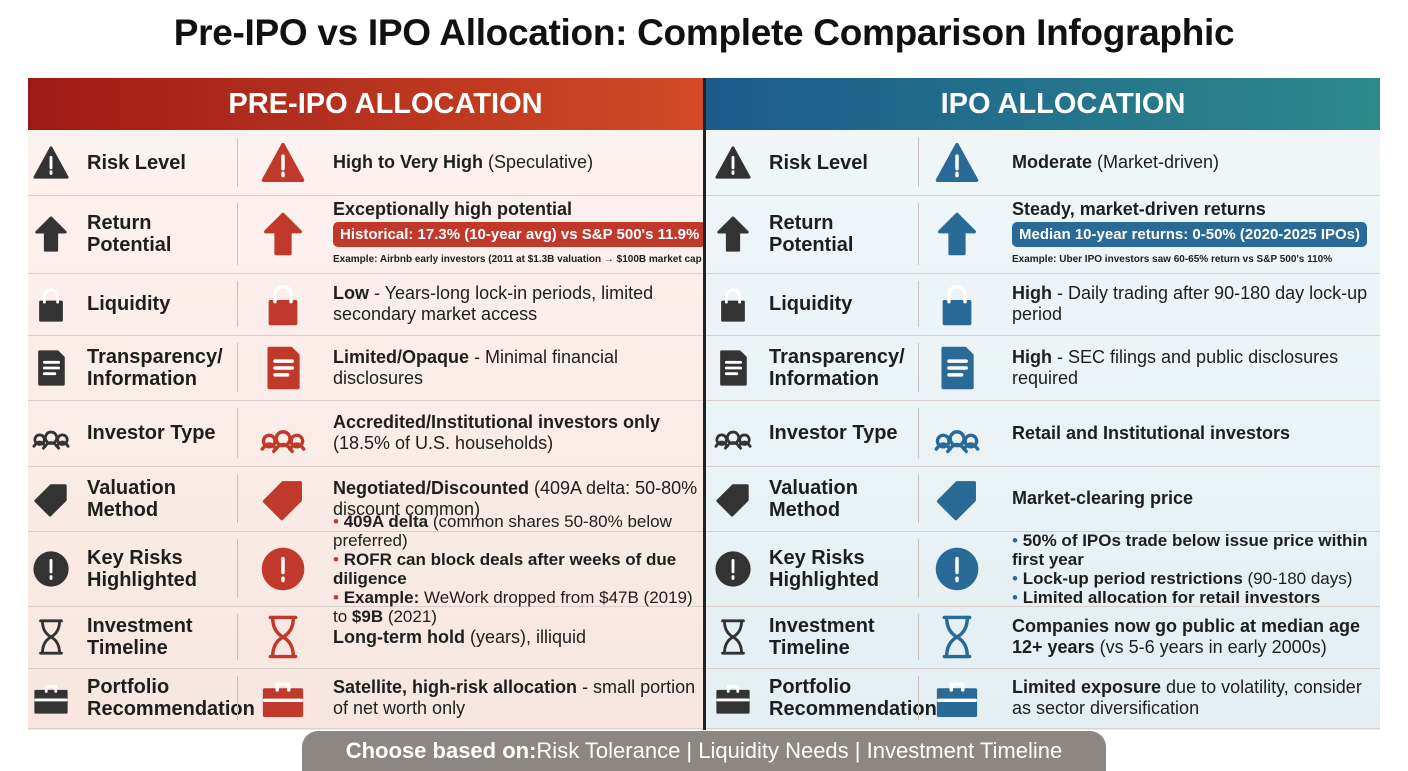 Image resolution: width=1408 pixels, height=771 pixels. I want to click on bold-text: Limited allocation for retail investors, so click(1171, 597).